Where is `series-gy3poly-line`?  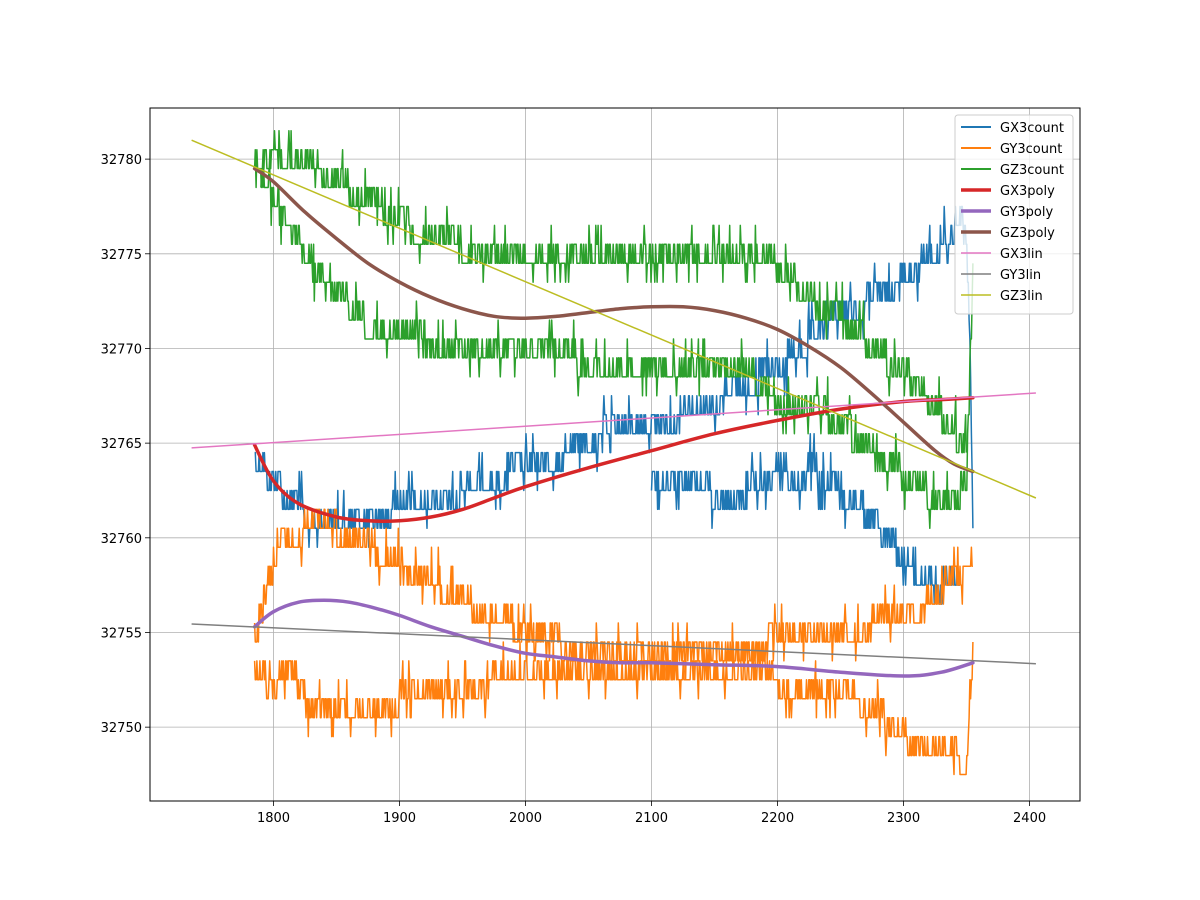 series-gy3poly-line is located at coordinates (613, 638).